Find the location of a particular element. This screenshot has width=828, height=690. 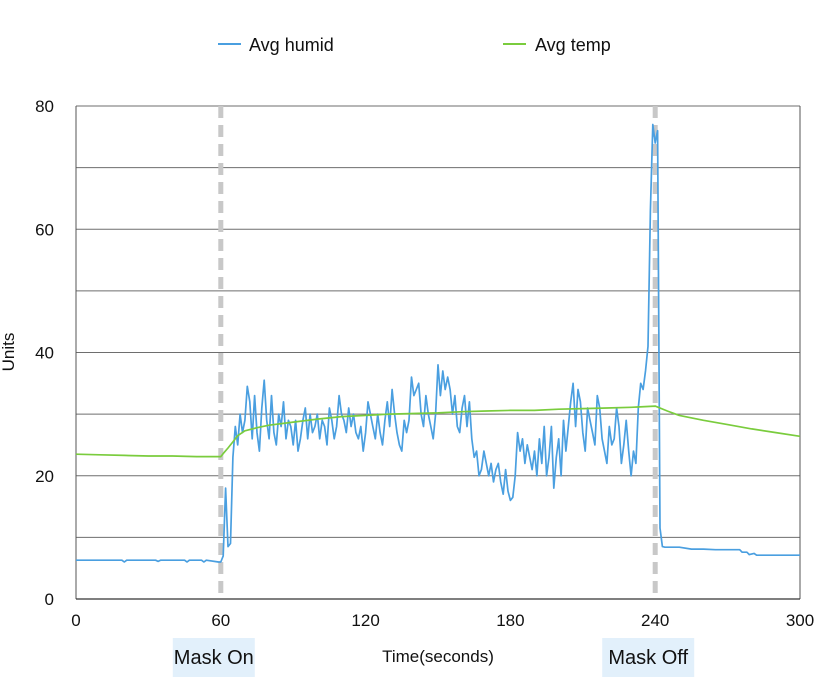

y-tick-label-60: 60 is located at coordinates (44, 229).